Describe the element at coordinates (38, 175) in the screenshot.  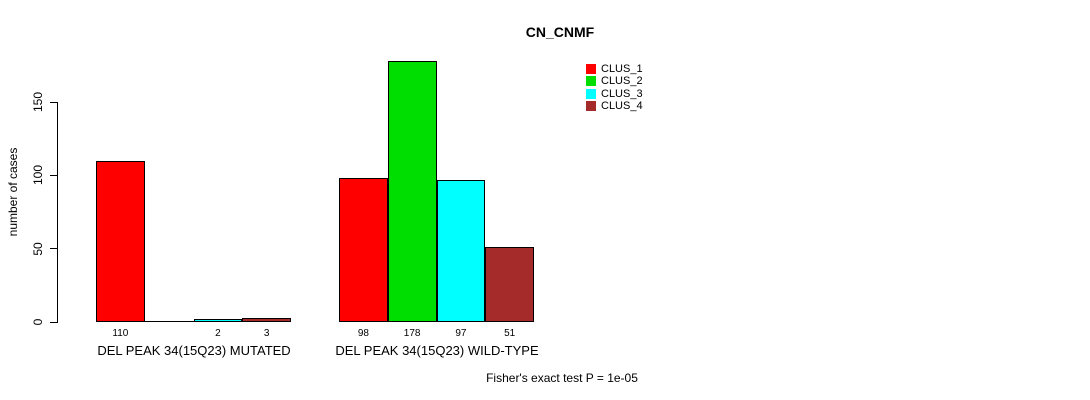
I see `y-tick-label: 100` at that location.